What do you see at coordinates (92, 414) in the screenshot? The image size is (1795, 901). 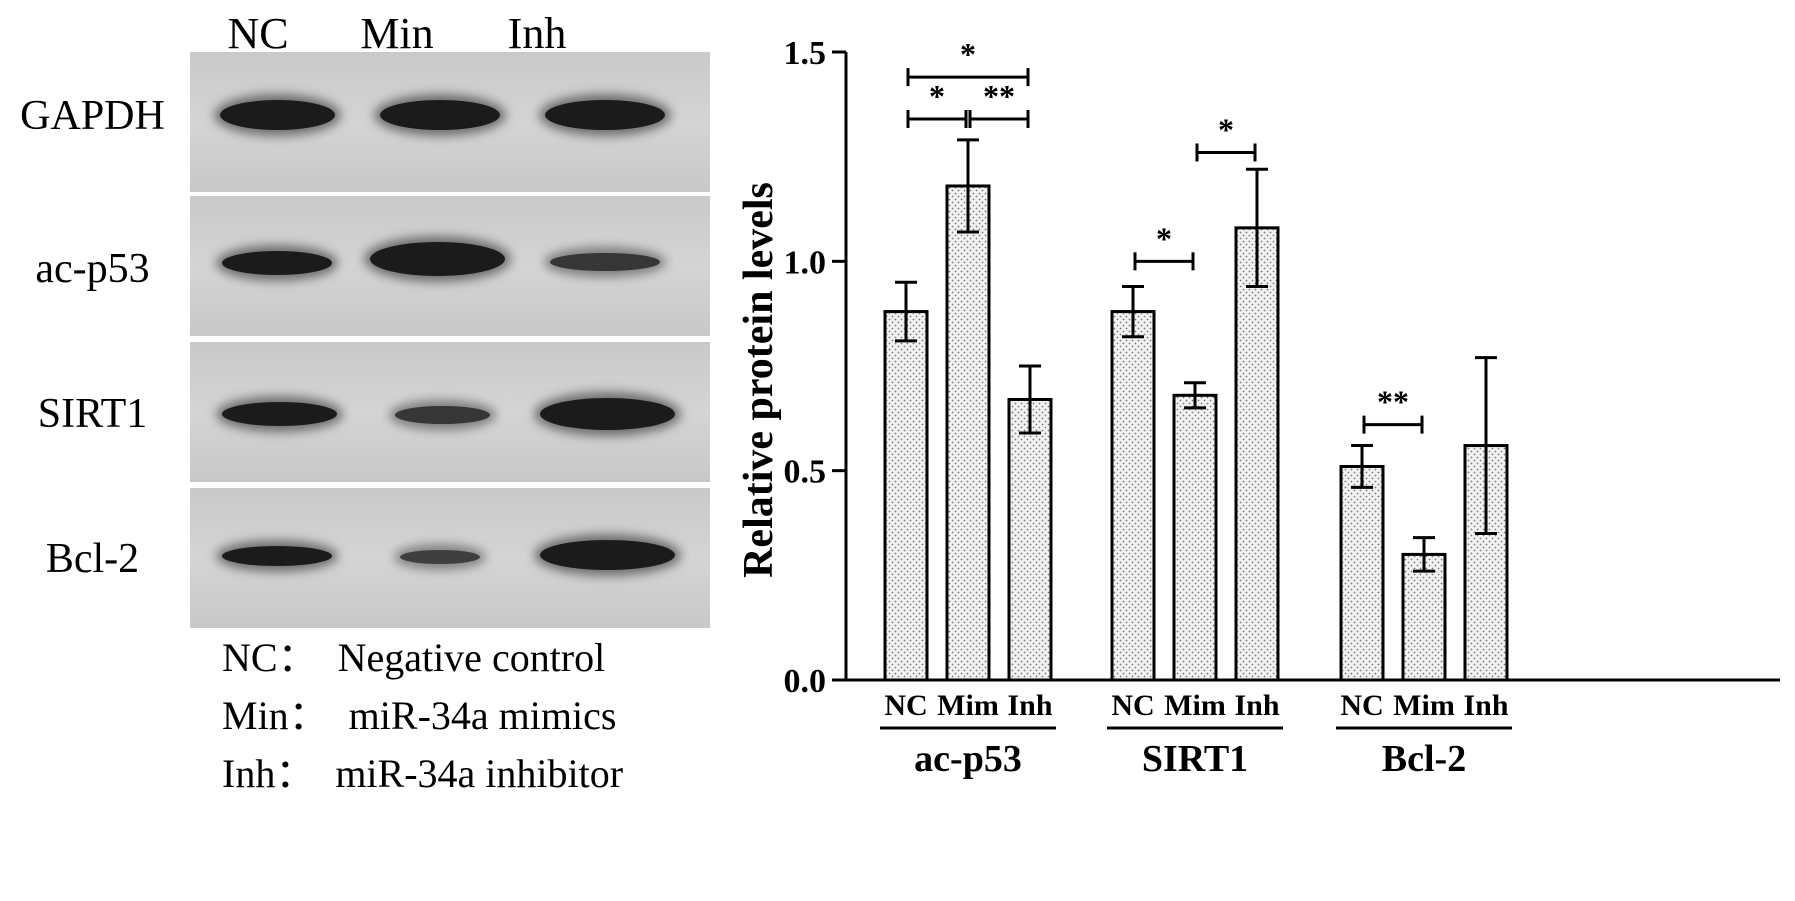 I see `protein-label-sirt1: SIRT1` at bounding box center [92, 414].